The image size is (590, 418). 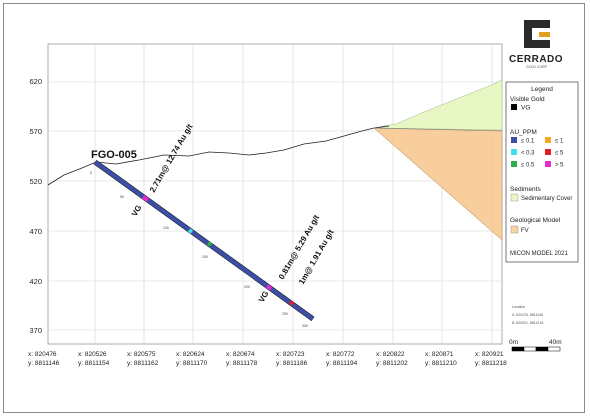 I want to click on legend-item: > 5, so click(x=559, y=166).